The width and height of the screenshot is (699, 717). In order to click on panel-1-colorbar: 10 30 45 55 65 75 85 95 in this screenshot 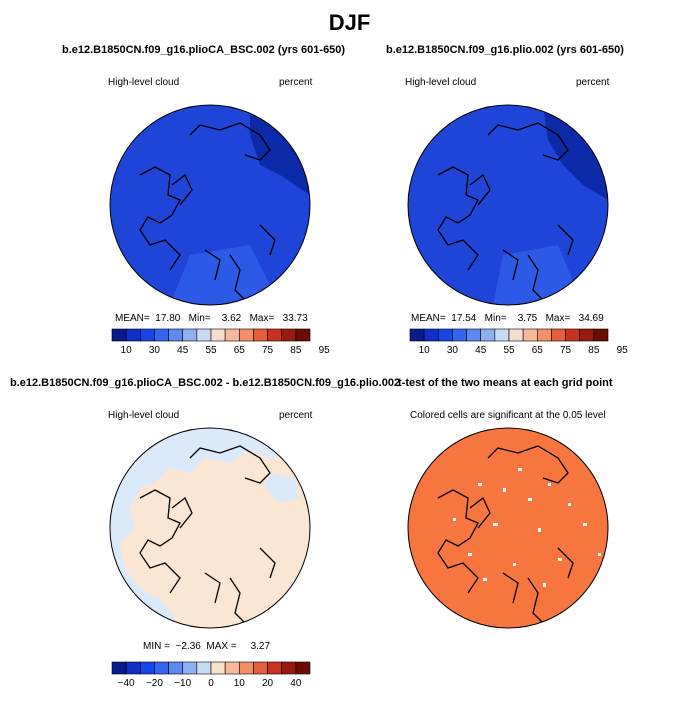, I will do `click(220, 342)`.